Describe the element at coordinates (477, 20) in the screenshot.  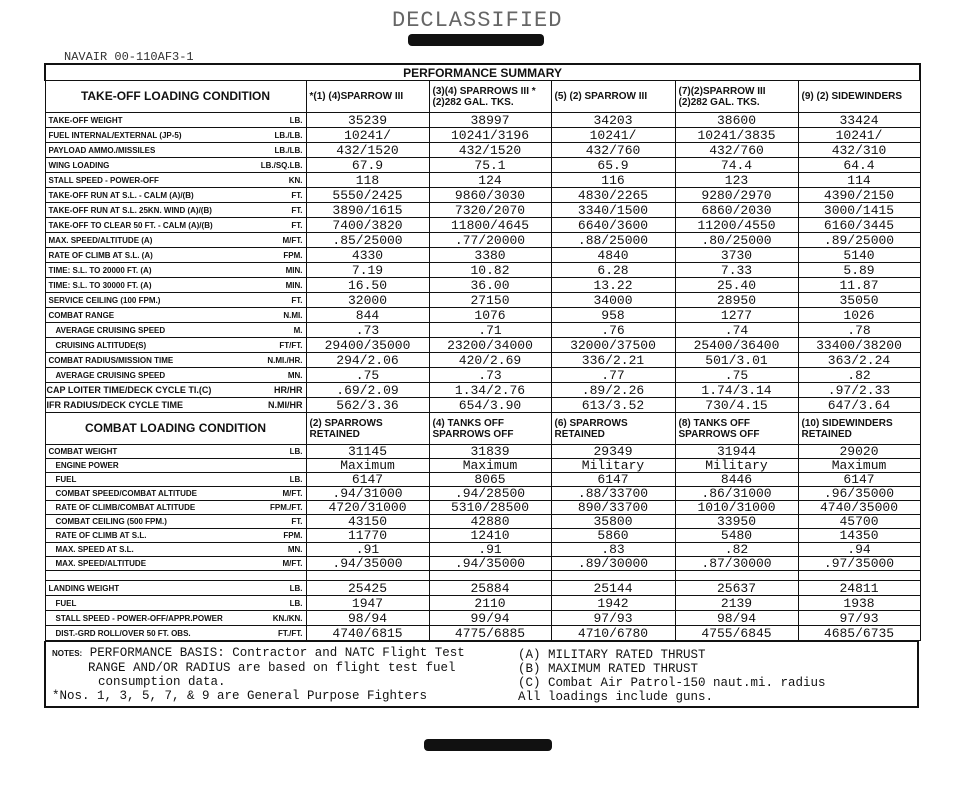
I see `declassified-stamp: DECLASSIFIED` at that location.